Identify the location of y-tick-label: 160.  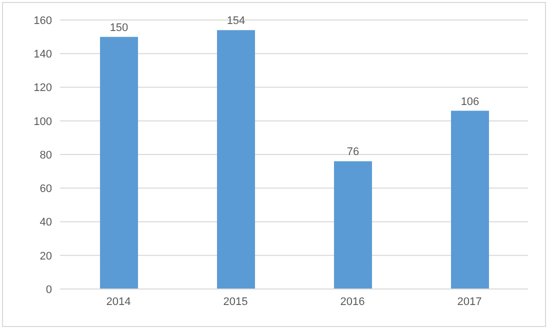
(43, 20).